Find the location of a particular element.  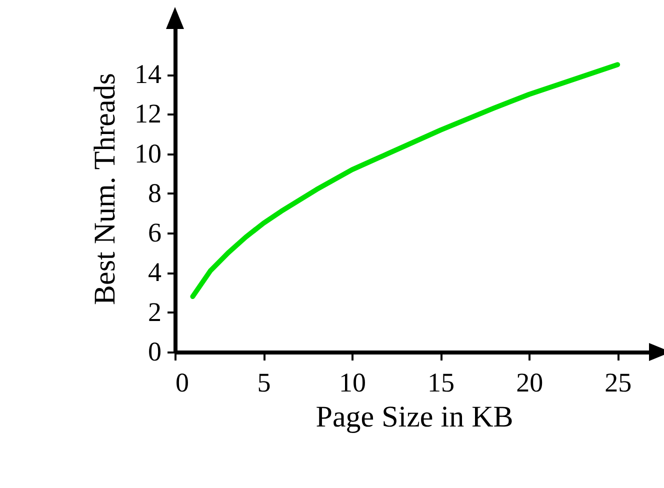

y-axis-title: Best Num. Threads is located at coordinates (105, 189).